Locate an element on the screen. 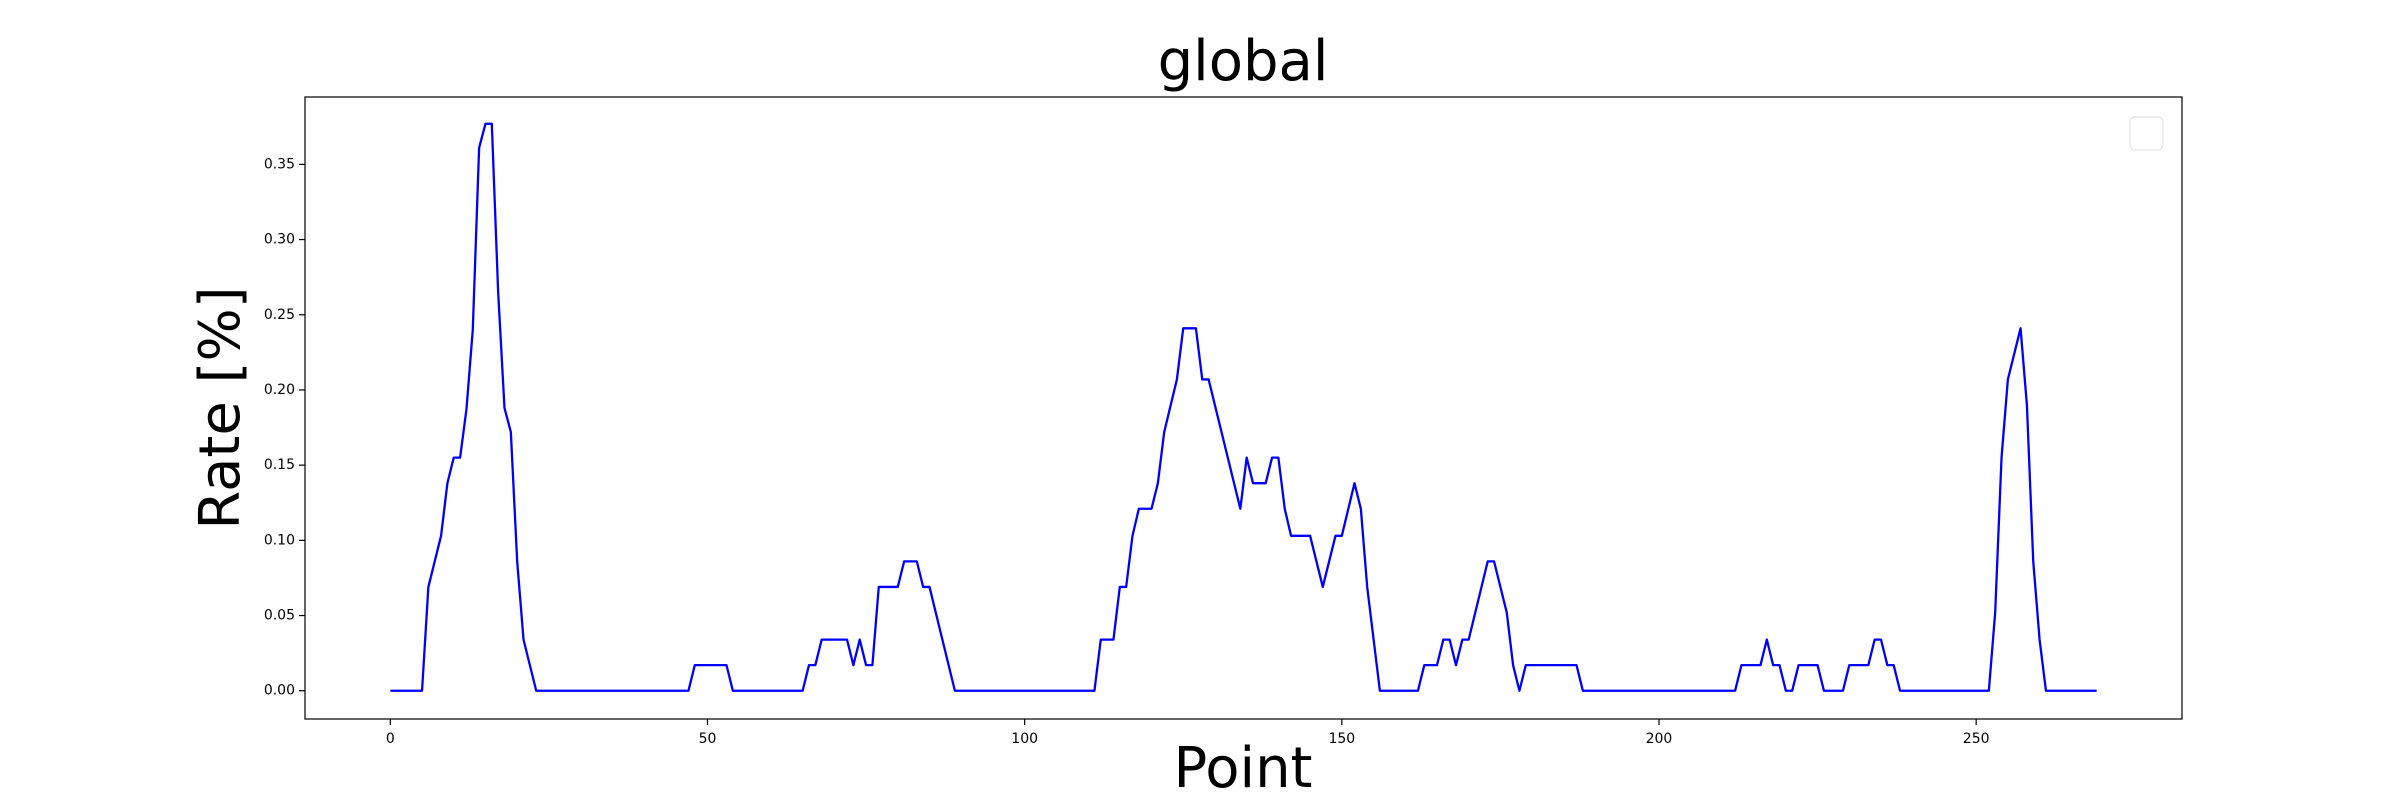 This screenshot has height=800, width=2400. chart-title: global is located at coordinates (1243, 61).